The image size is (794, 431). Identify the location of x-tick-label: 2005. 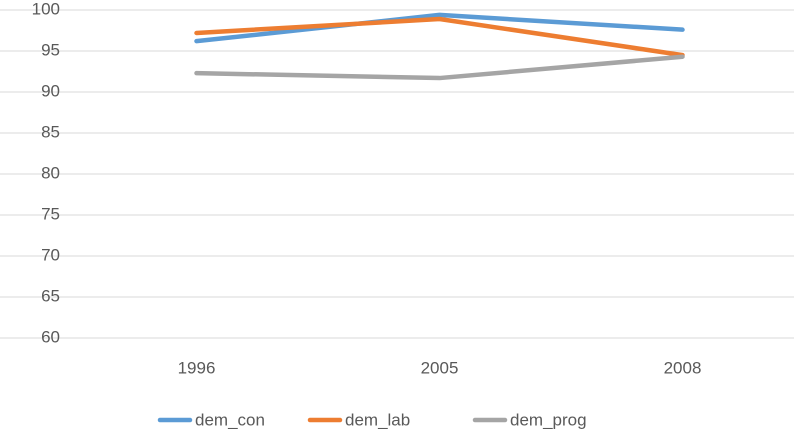
(440, 367).